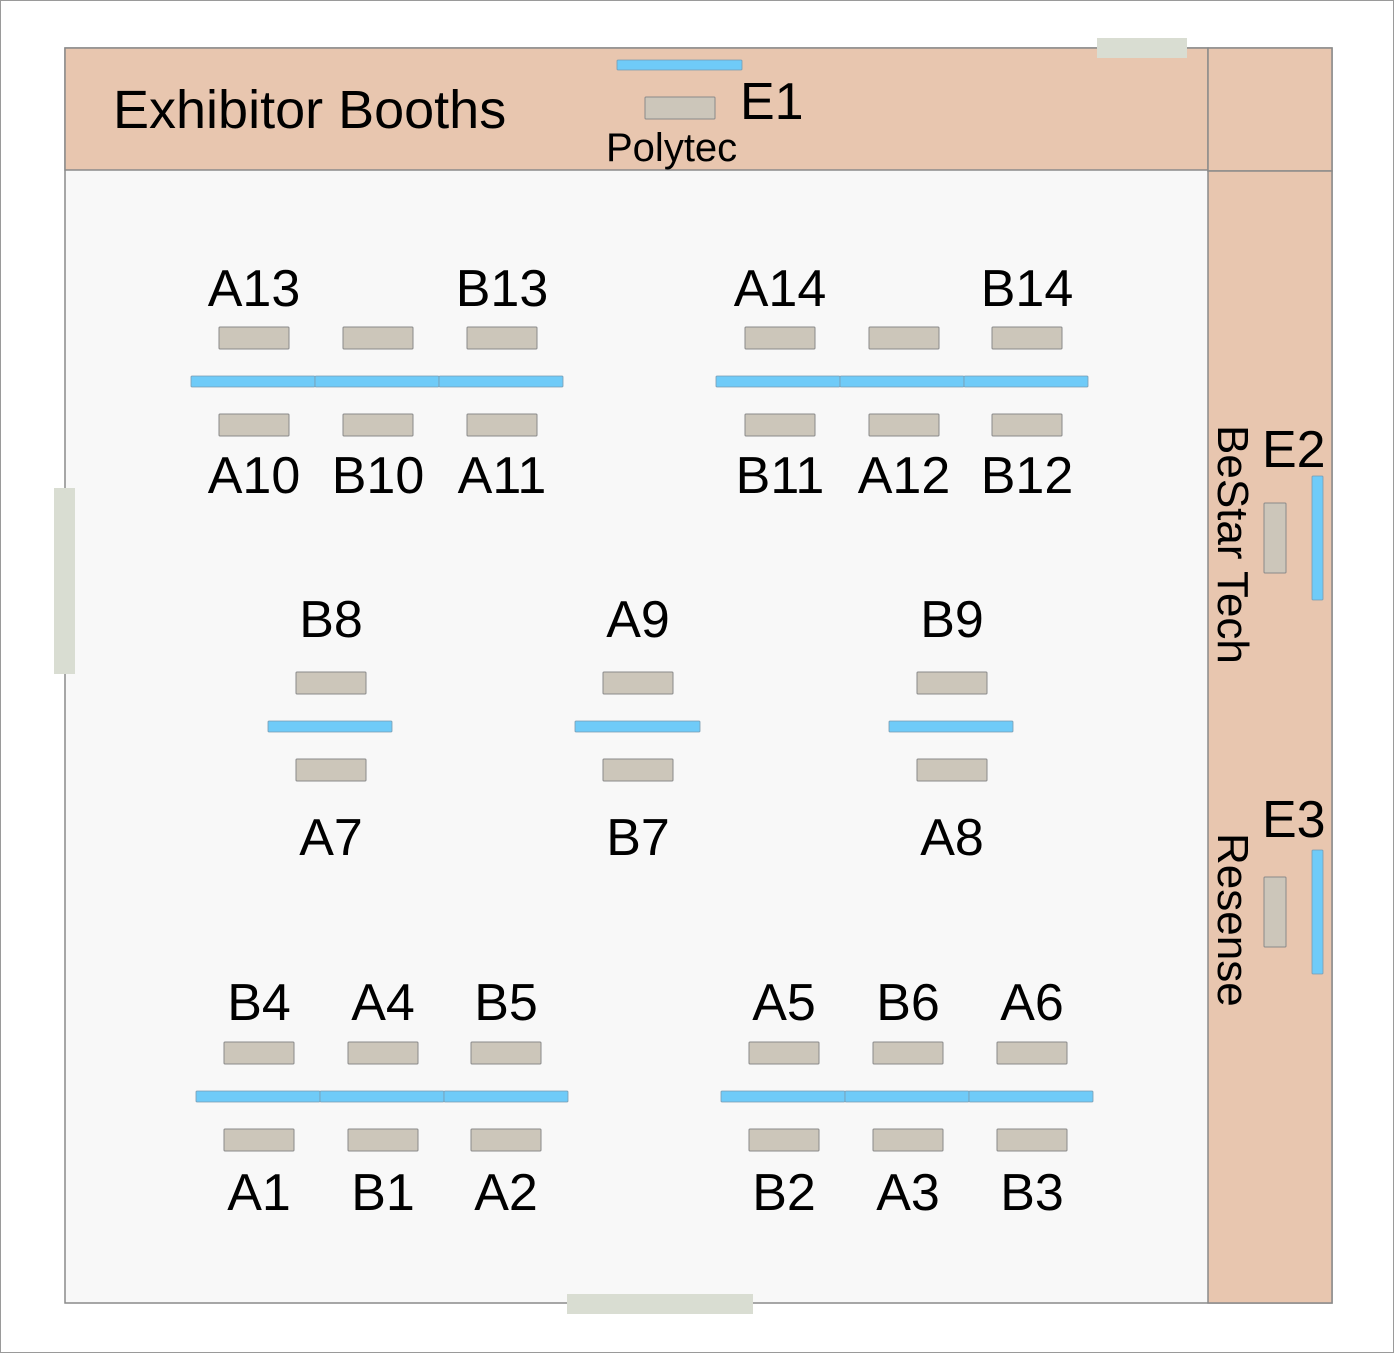  Describe the element at coordinates (680, 108) in the screenshot. I see `table-e1` at that location.